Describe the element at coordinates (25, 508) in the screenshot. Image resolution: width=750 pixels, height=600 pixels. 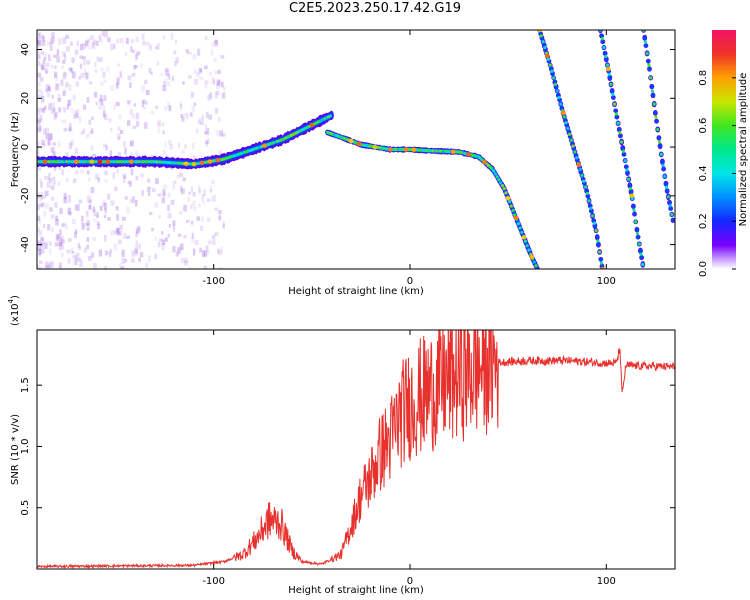
I see `y-tick-label: 0.5` at that location.